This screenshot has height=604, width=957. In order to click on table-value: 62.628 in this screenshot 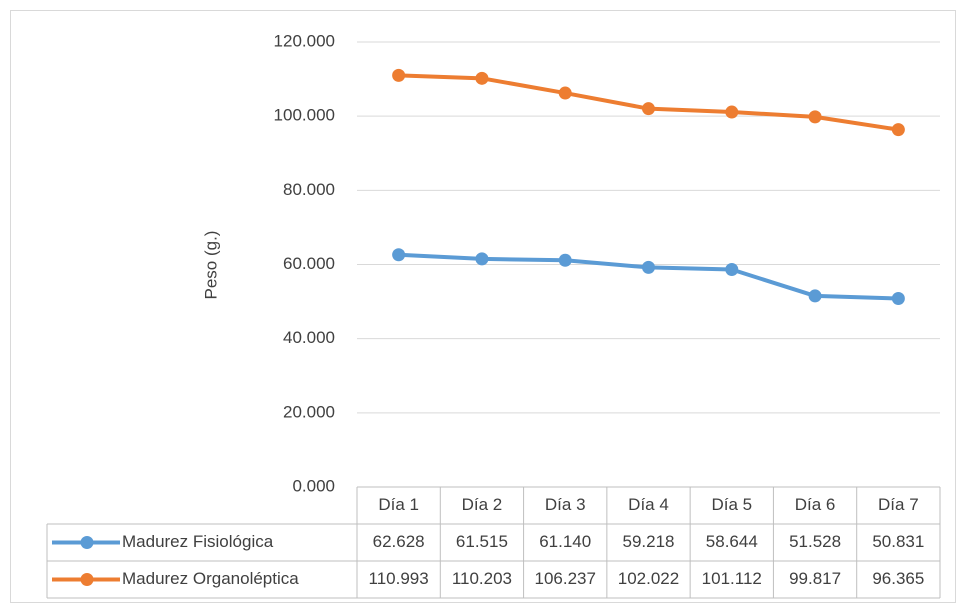, I will do `click(399, 541)`.